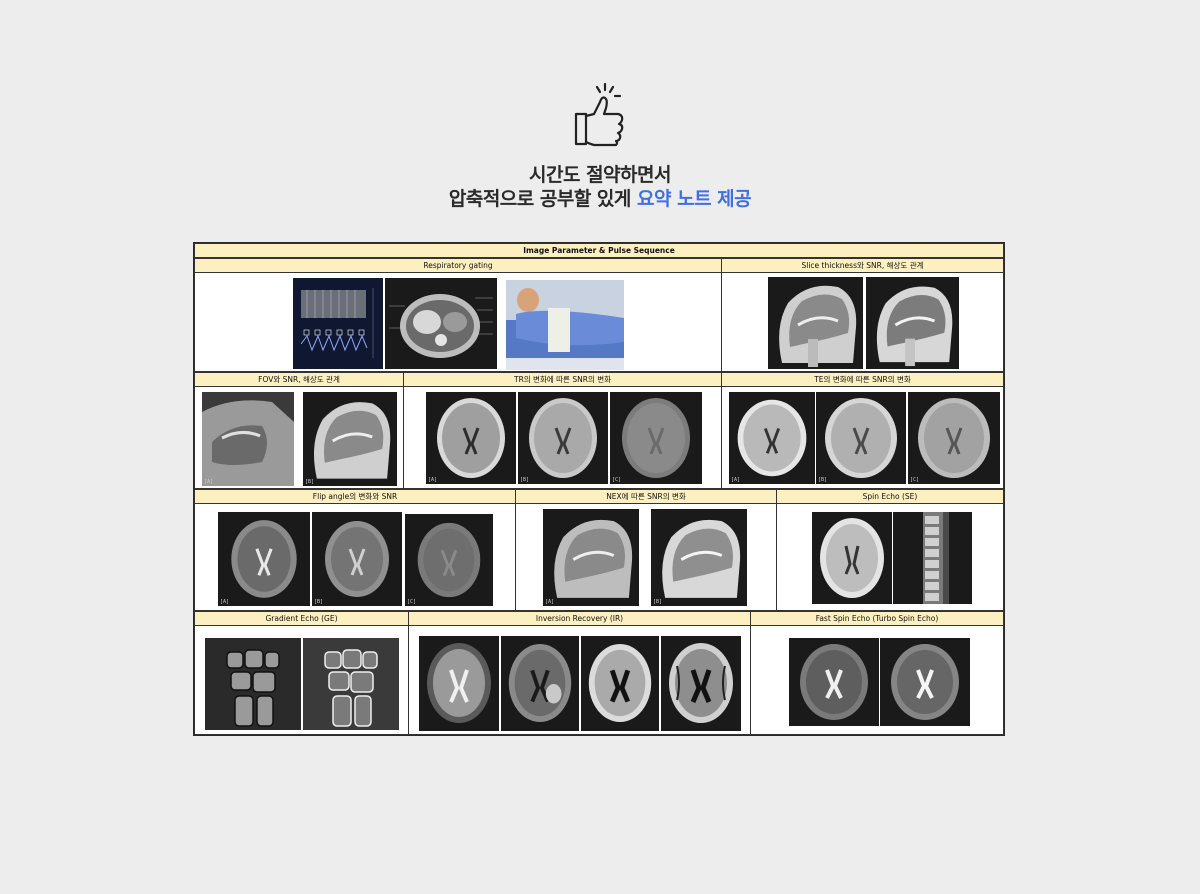  Describe the element at coordinates (694, 199) in the screenshot. I see `tagline-accent: 요약 노트 제공` at that location.